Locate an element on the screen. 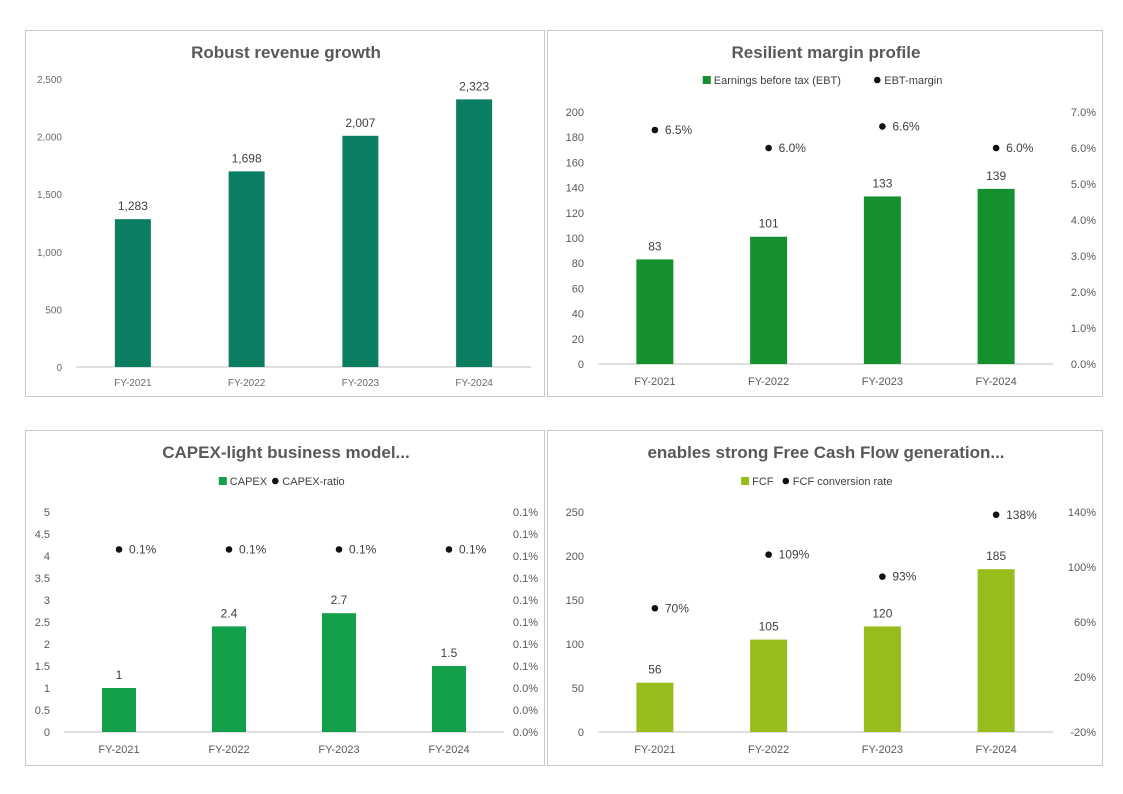  y-tick-label: 3 is located at coordinates (47, 601).